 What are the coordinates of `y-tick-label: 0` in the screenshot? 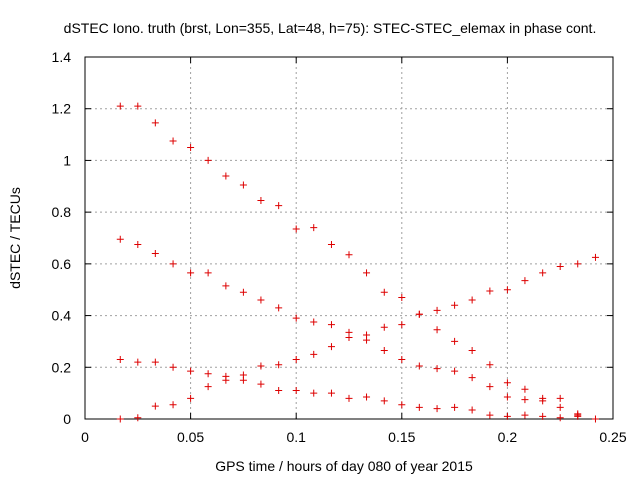 It's located at (67, 419).